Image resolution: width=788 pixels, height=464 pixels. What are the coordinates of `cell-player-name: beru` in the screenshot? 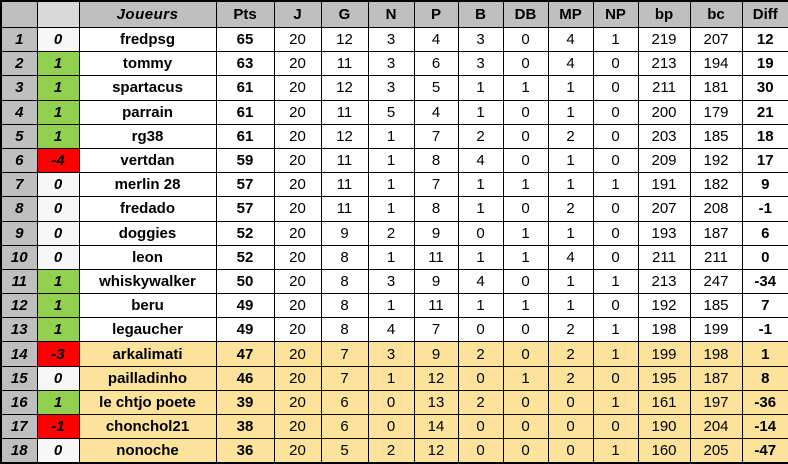 It's located at (147, 306).